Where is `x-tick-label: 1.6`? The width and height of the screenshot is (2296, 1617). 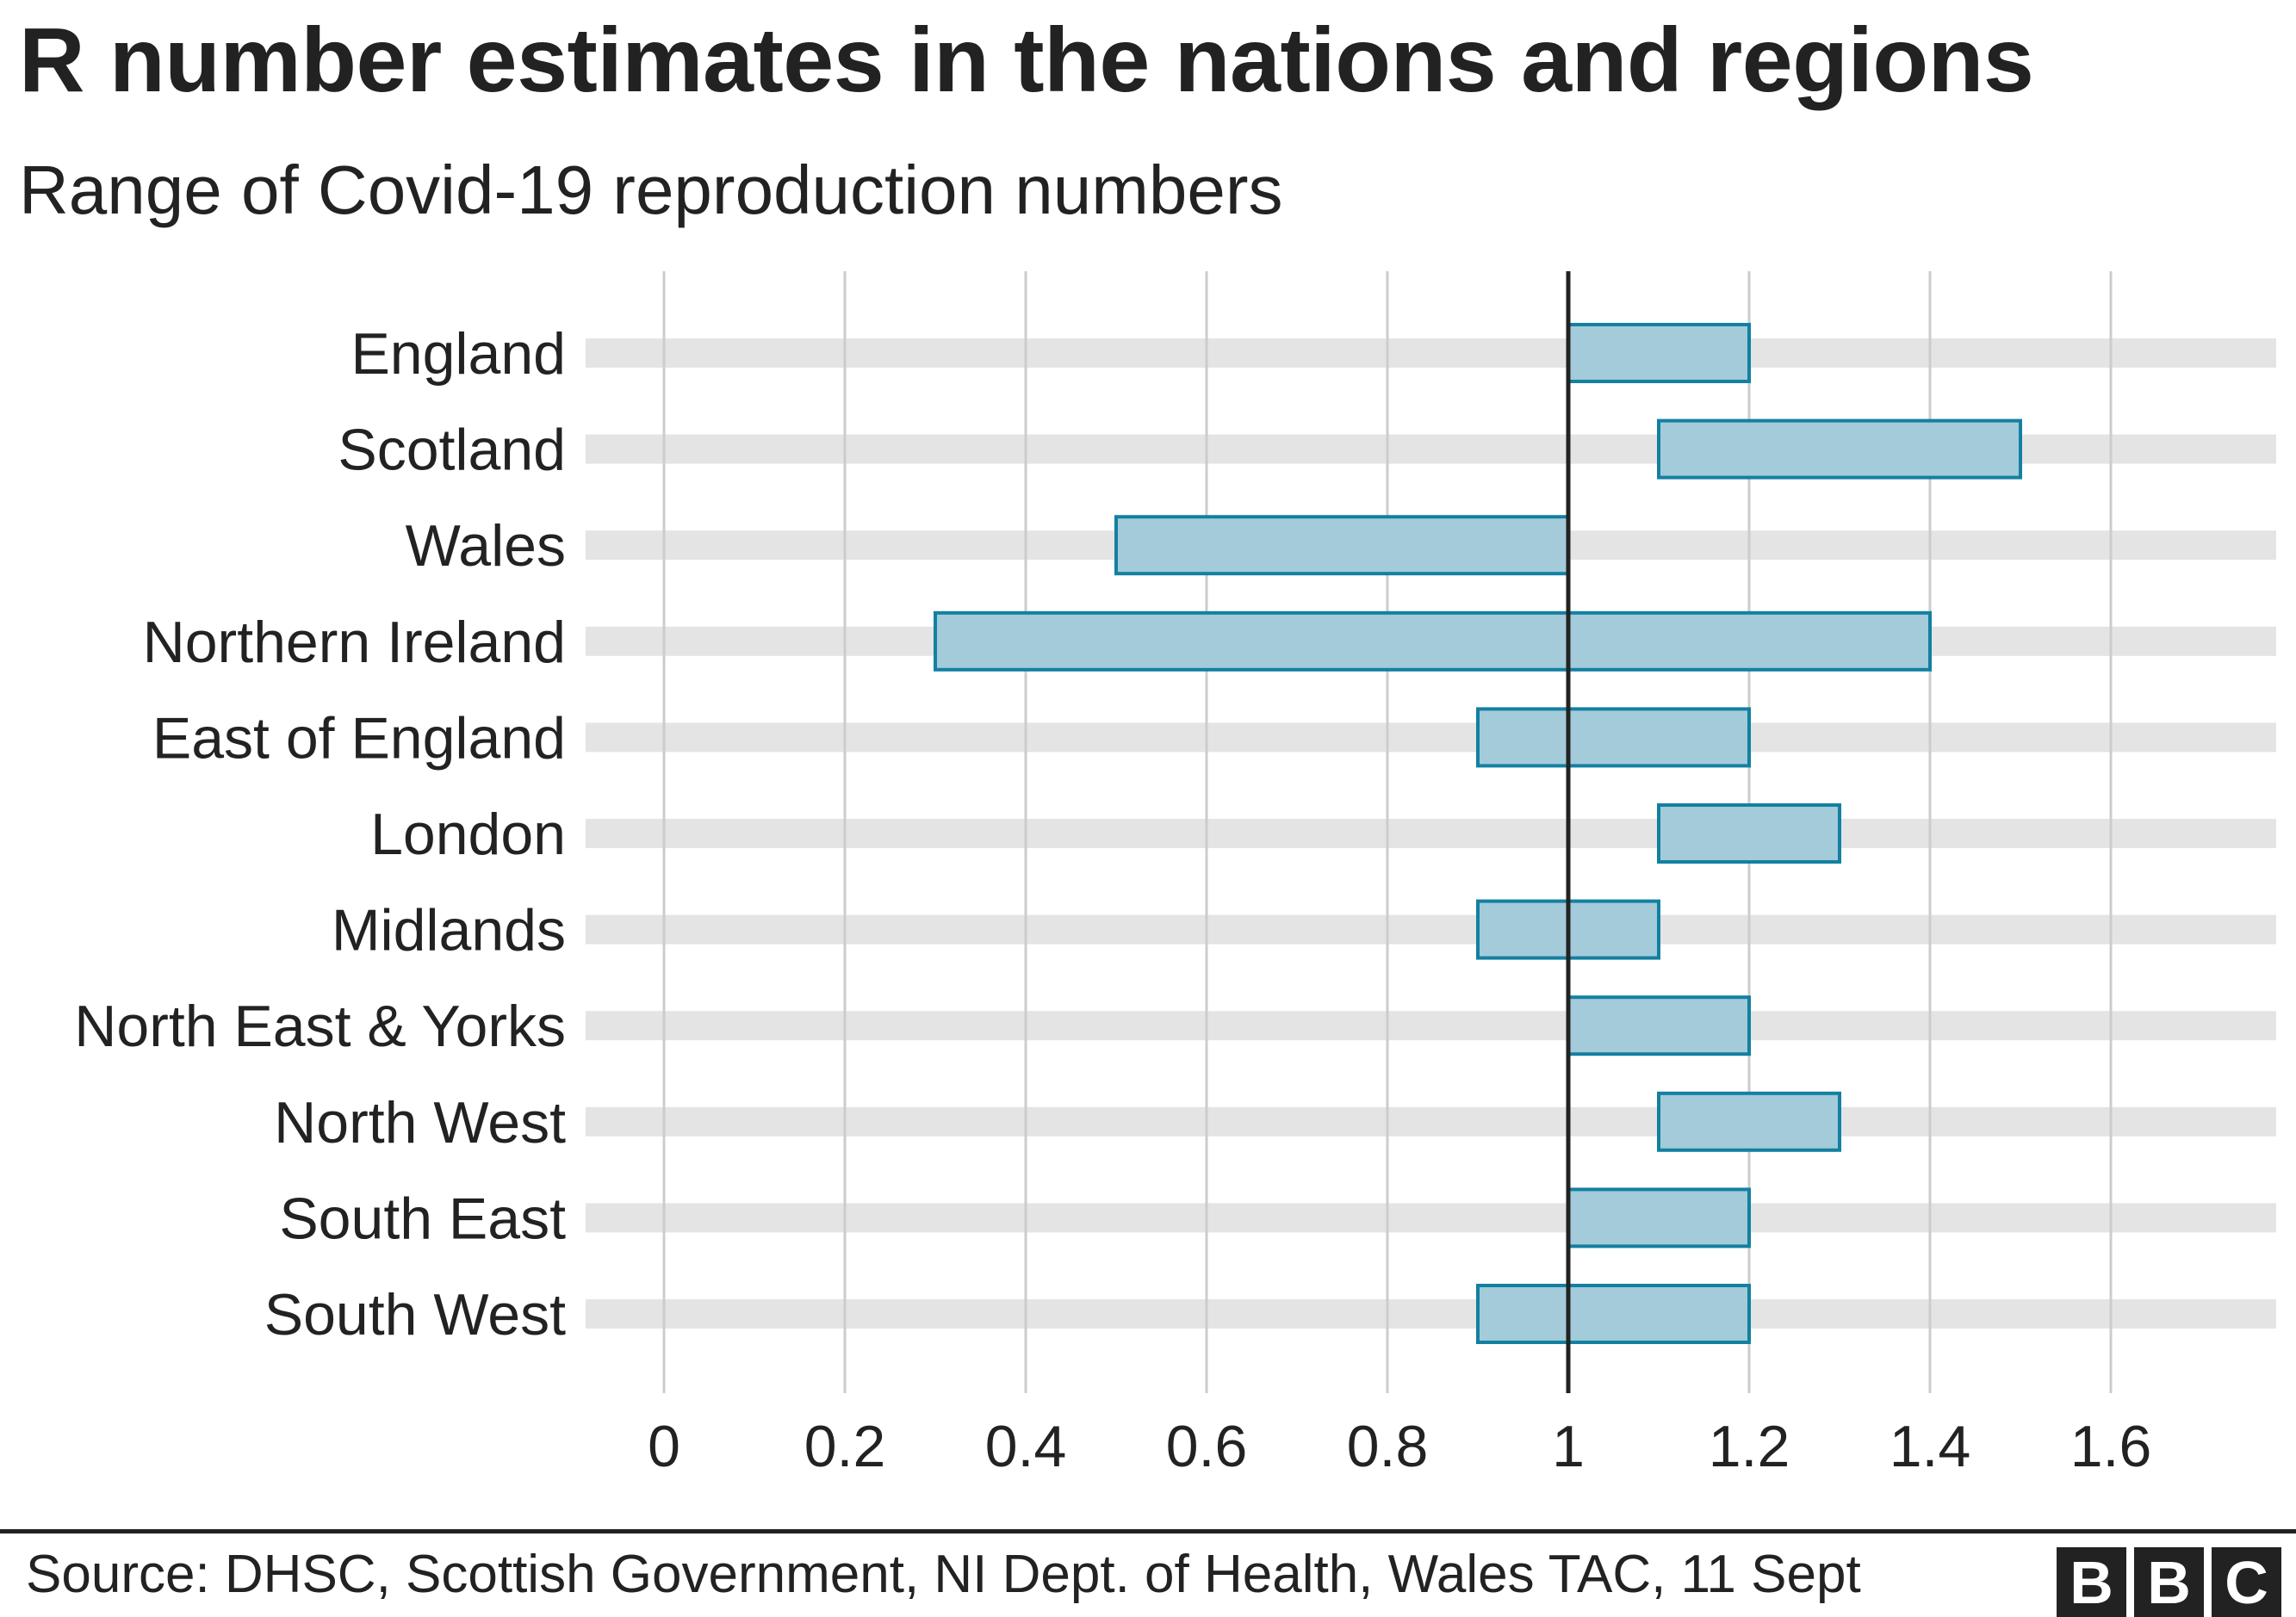
x-tick-label: 1.6 is located at coordinates (2111, 1446).